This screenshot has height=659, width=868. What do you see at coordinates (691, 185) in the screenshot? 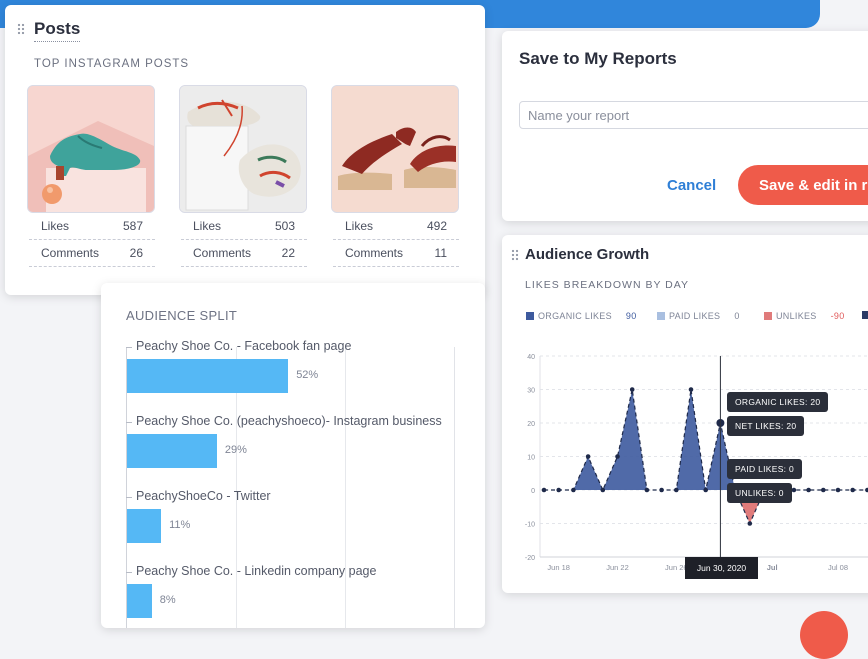
I see `cancel-button: Cancel` at bounding box center [691, 185].